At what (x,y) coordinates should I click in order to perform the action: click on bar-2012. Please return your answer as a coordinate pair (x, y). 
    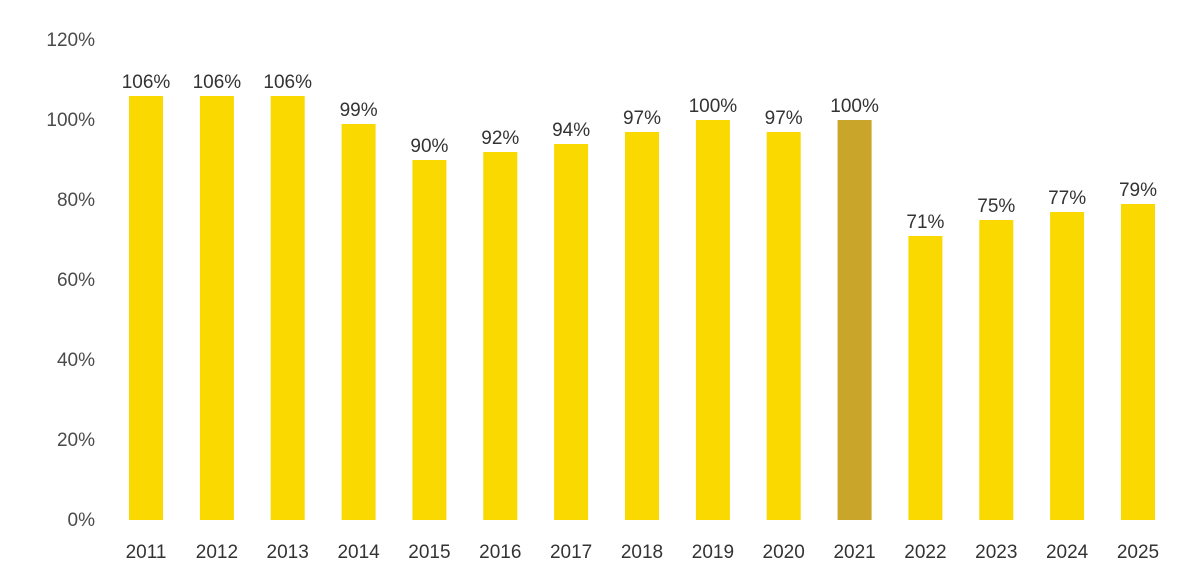
    Looking at the image, I should click on (216, 308).